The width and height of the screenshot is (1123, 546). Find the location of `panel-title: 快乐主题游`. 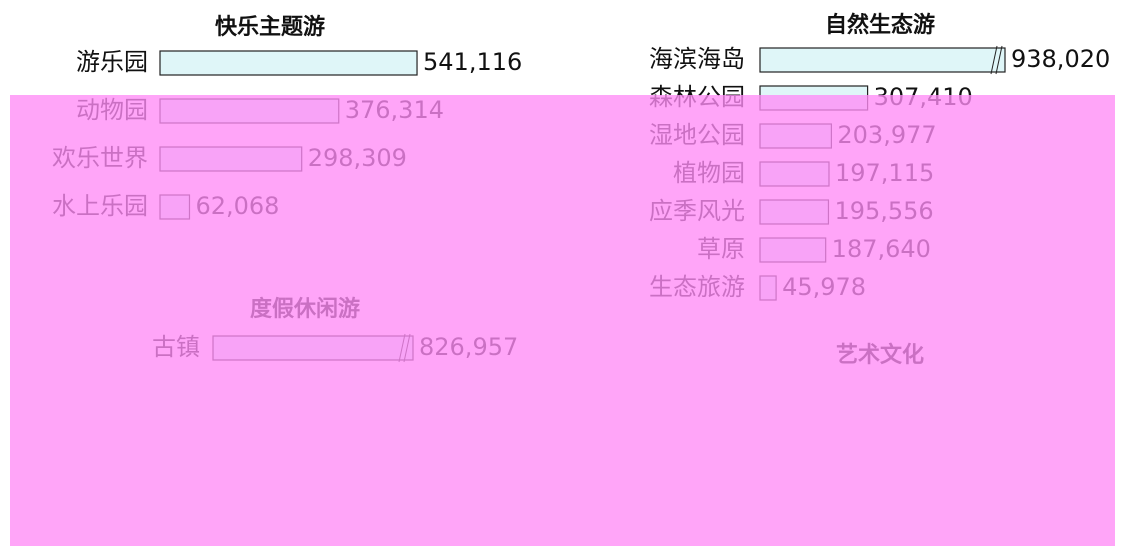

panel-title: 快乐主题游 is located at coordinates (270, 27).